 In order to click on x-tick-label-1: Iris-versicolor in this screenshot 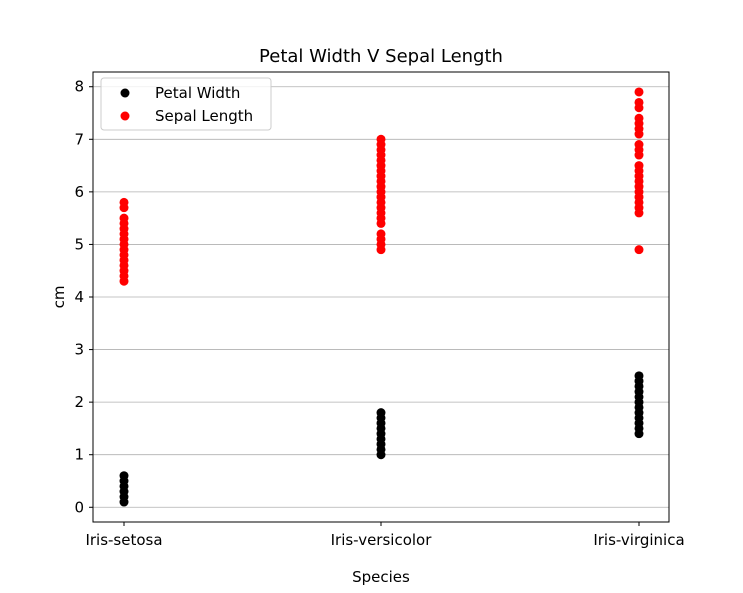, I will do `click(382, 540)`.